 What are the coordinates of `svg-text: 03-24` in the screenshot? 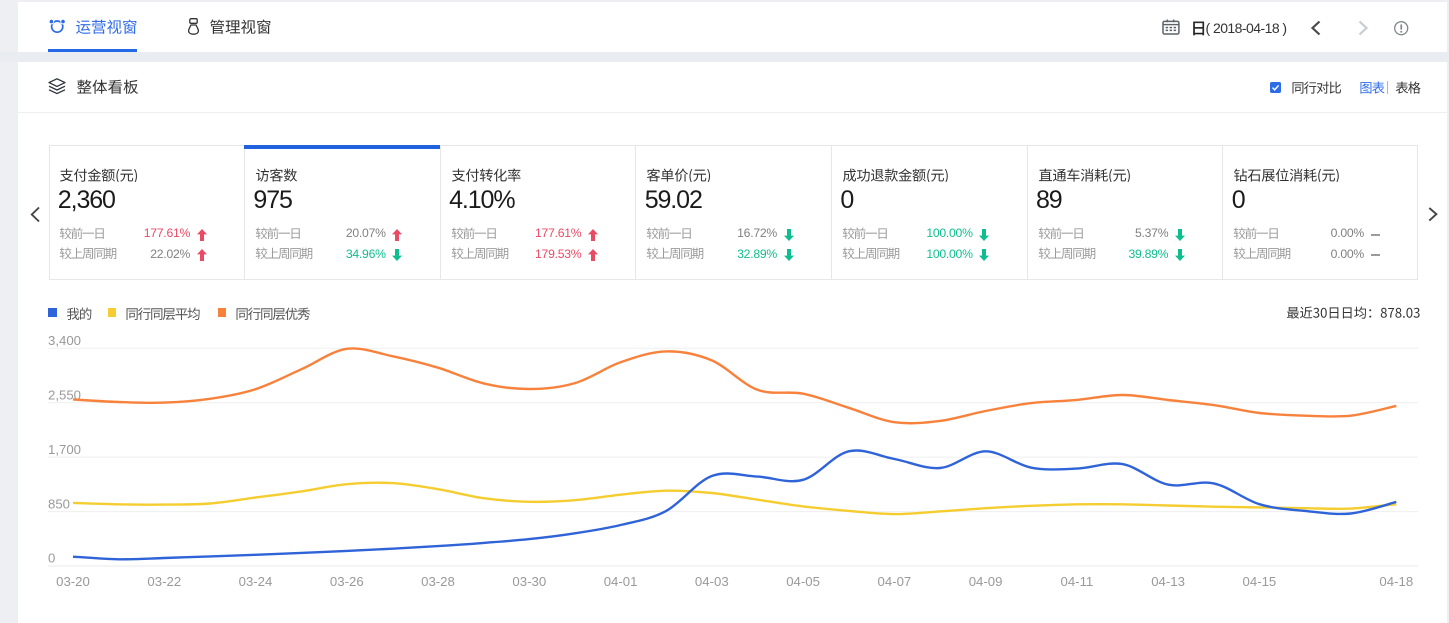 It's located at (256, 581).